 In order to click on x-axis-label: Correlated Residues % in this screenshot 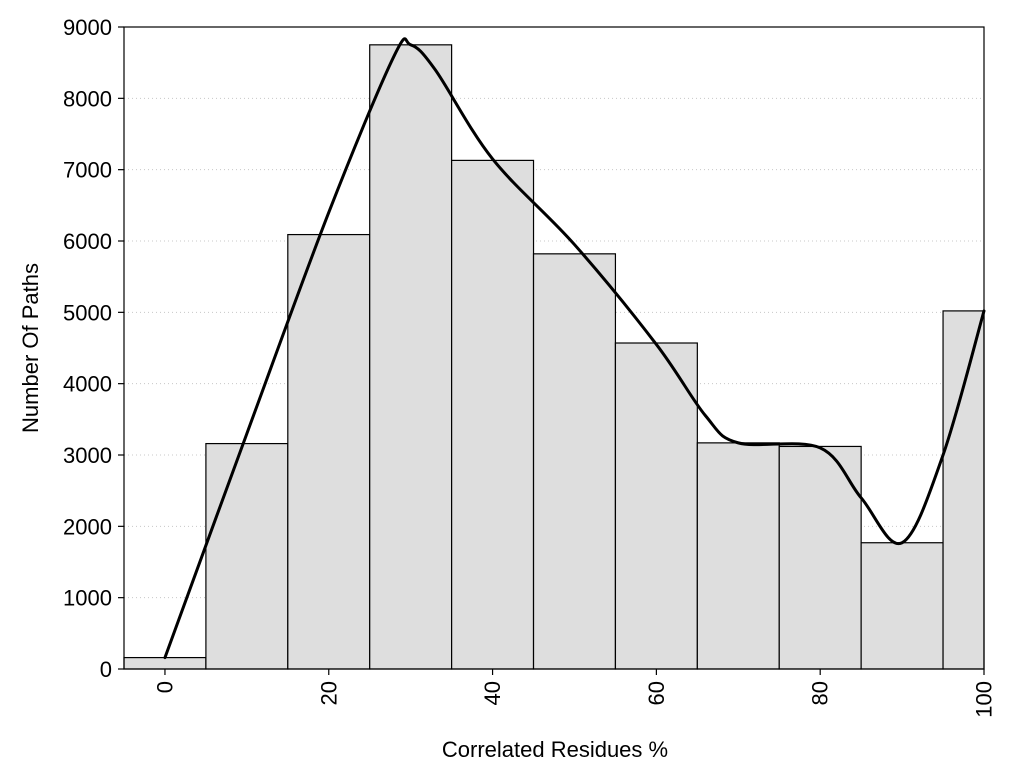, I will do `click(555, 749)`.